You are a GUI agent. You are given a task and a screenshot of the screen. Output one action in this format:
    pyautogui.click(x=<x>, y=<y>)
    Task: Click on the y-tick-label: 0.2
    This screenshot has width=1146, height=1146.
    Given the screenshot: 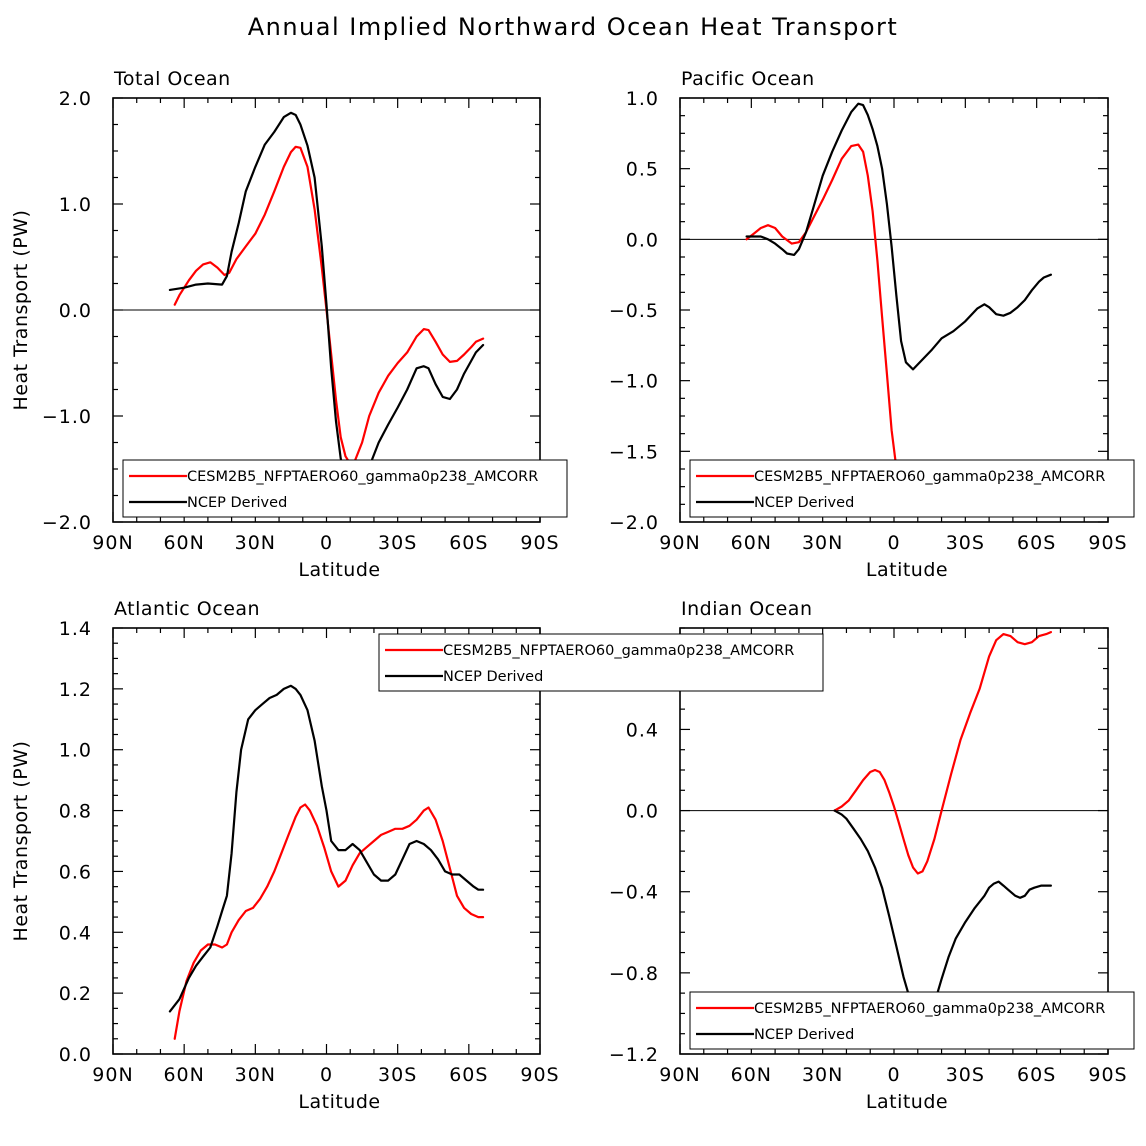 What is the action you would take?
    pyautogui.click(x=75, y=994)
    